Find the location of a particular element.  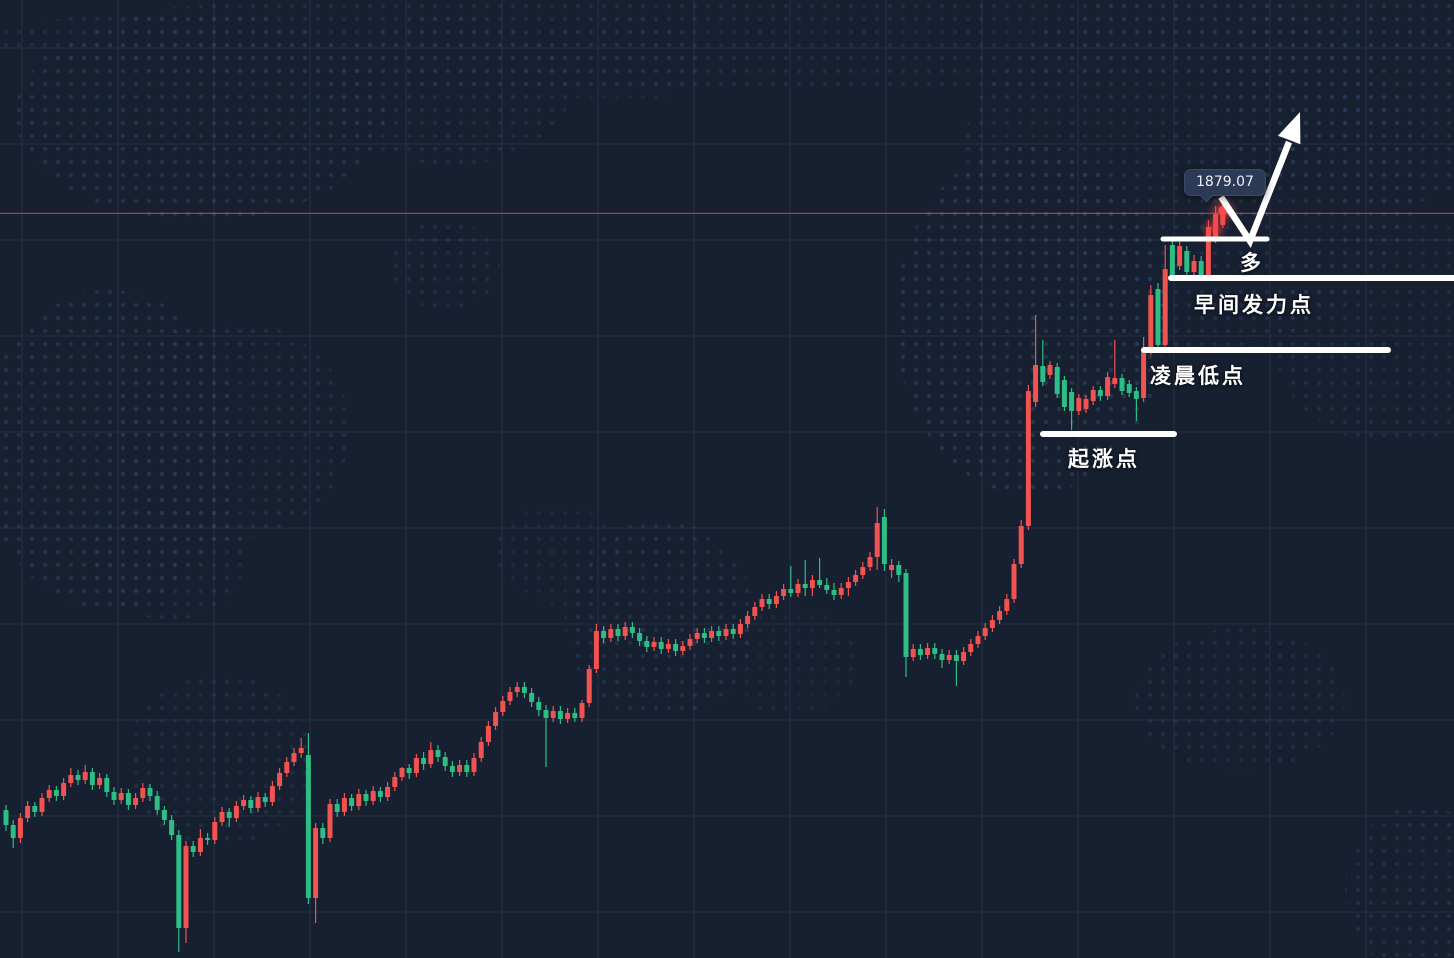

annotation-label-rally-start: 起涨点 is located at coordinates (1104, 458).